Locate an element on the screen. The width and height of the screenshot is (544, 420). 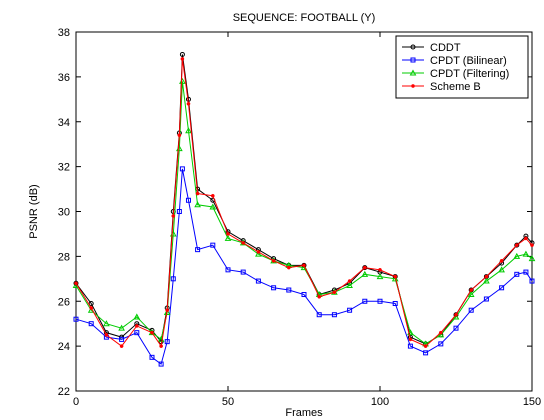
legend-marker-cpdt-bilinear is located at coordinates (413, 60).